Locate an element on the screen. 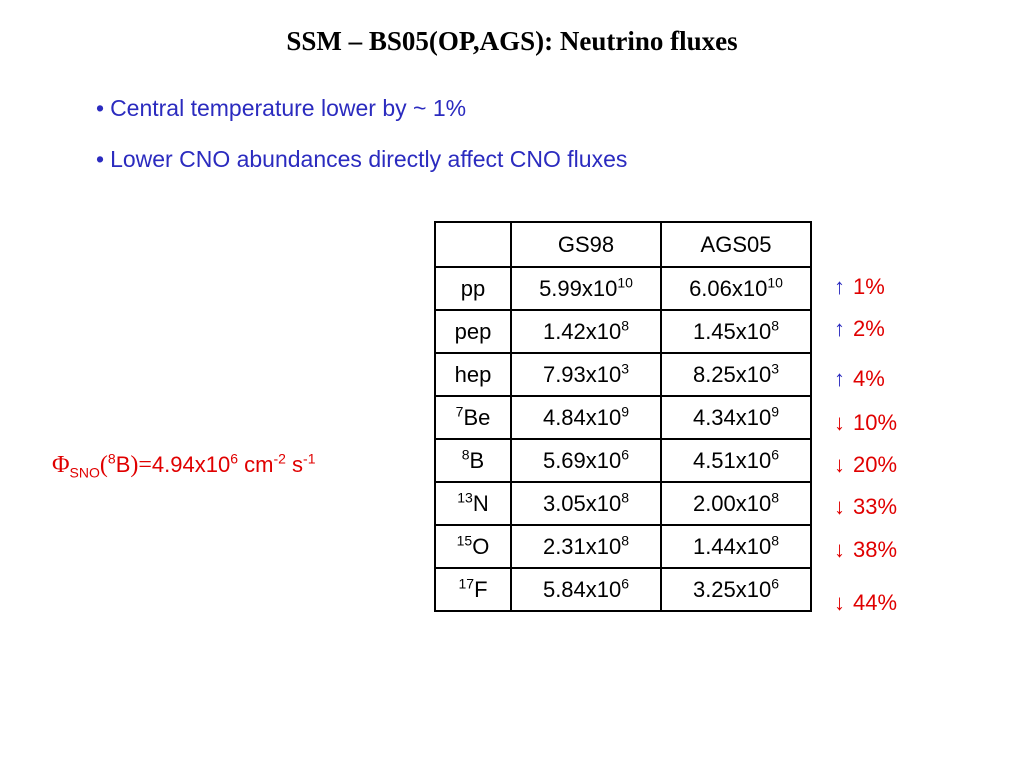 Image resolution: width=1024 pixels, height=768 pixels. gs98-flux-cell: 1.42x108 is located at coordinates (586, 331).